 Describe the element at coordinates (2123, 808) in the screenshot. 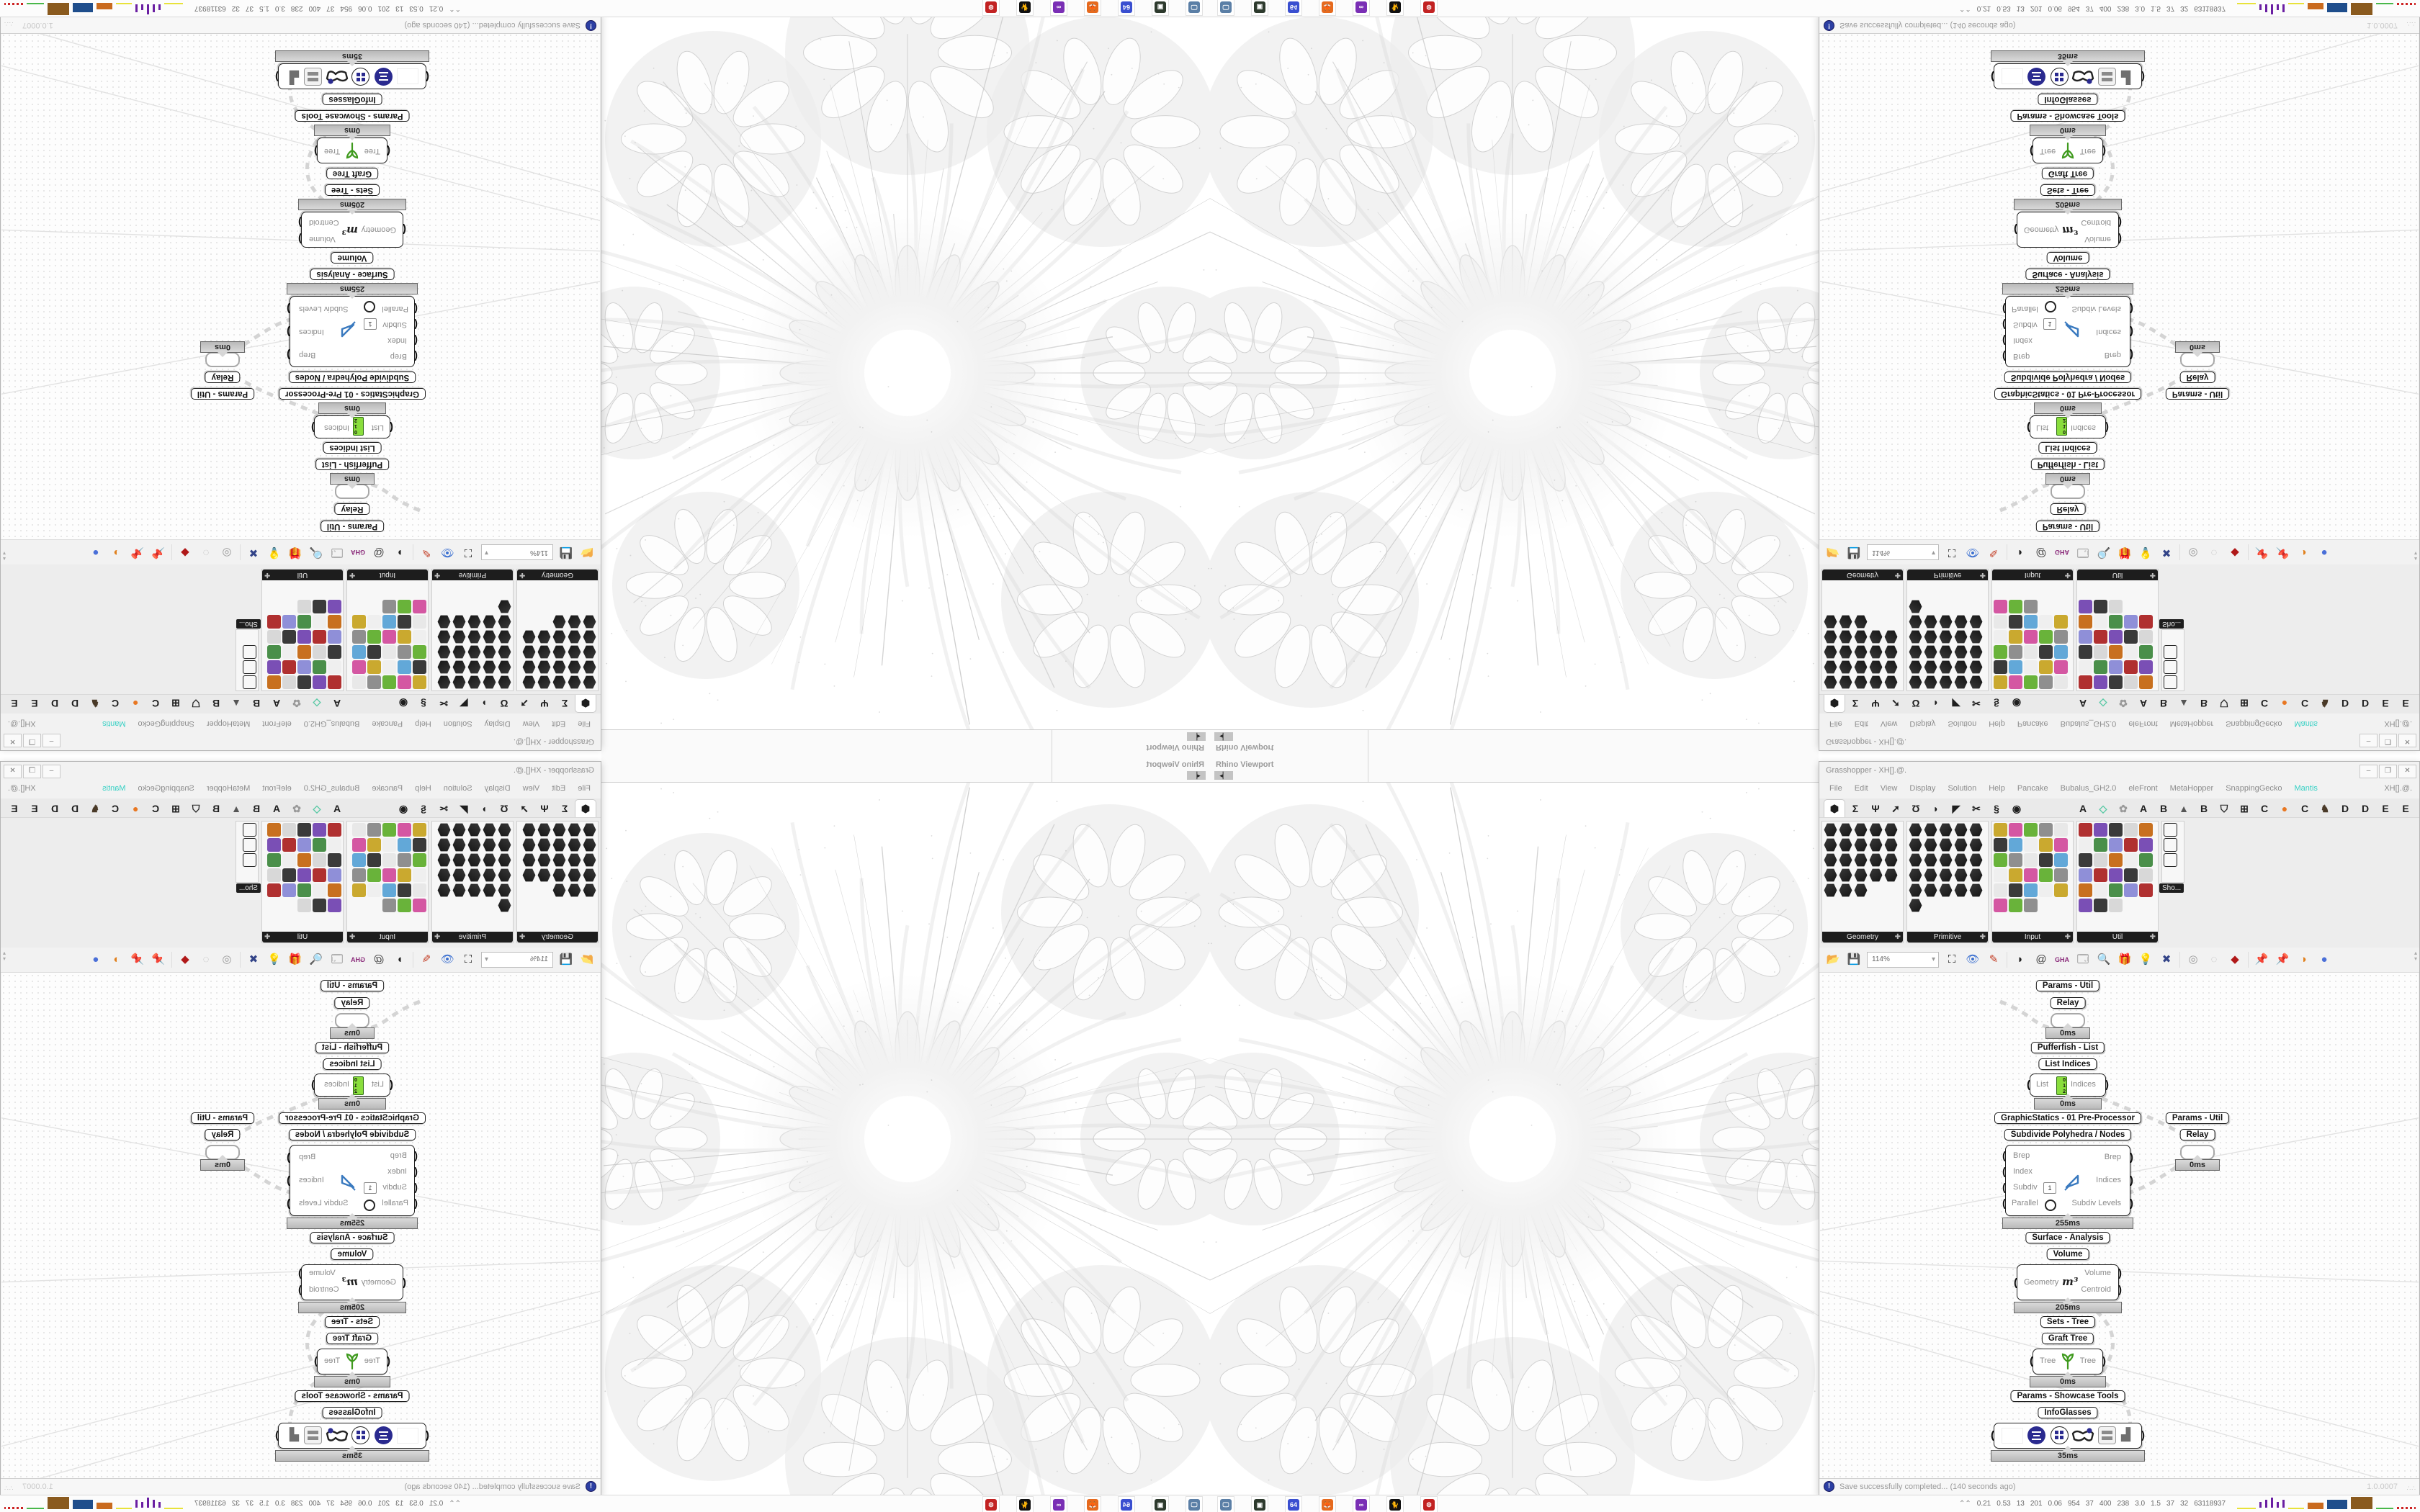

I see `tab-plugin-flower: ✿` at that location.